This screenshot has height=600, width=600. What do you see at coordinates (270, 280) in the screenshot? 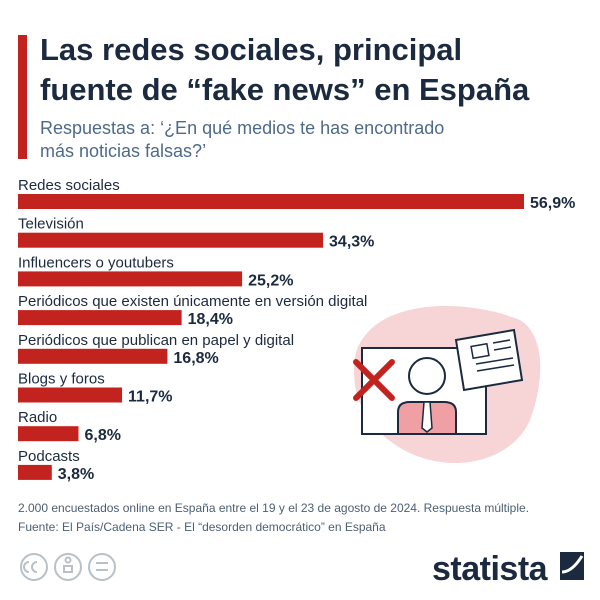
I see `value-label: 25,2%` at bounding box center [270, 280].